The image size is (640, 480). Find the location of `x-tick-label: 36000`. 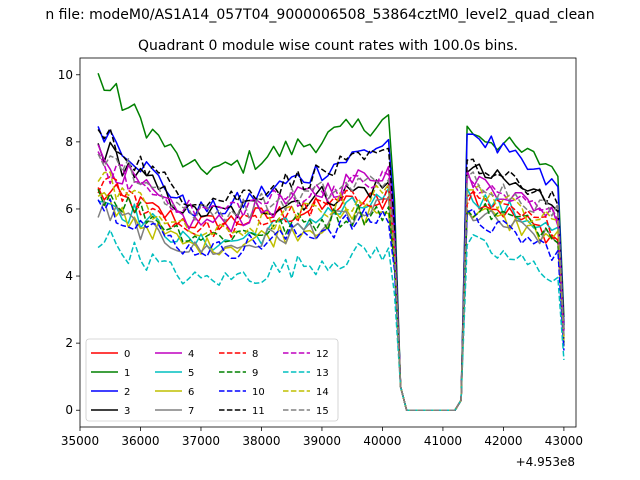

x-tick-label: 36000 is located at coordinates (140, 441).